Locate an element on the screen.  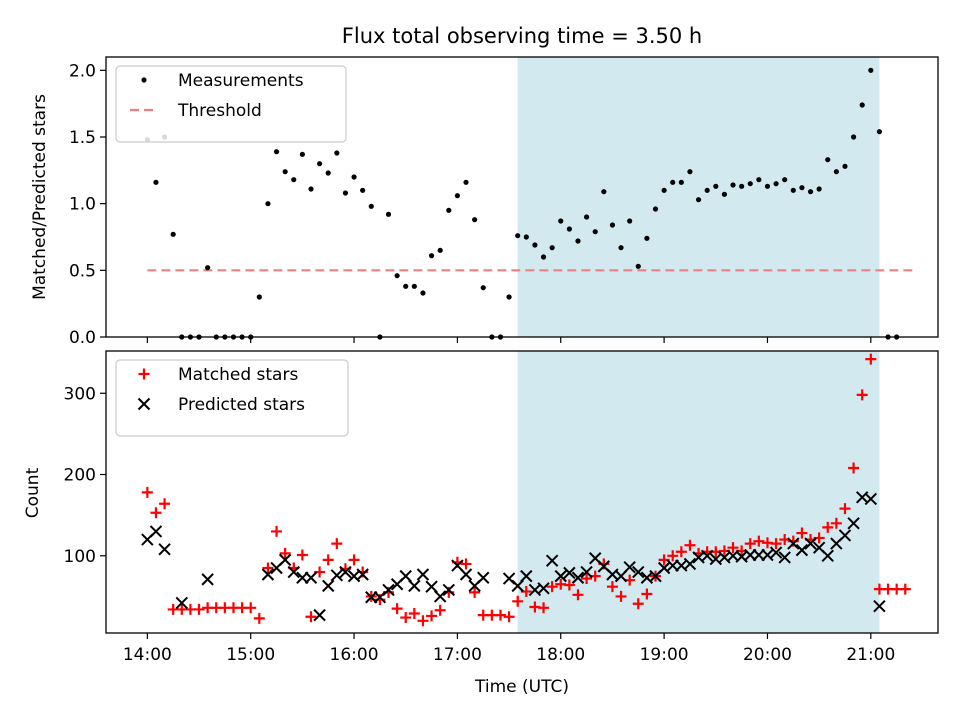
legend-label: Predicted stars is located at coordinates (241, 405).